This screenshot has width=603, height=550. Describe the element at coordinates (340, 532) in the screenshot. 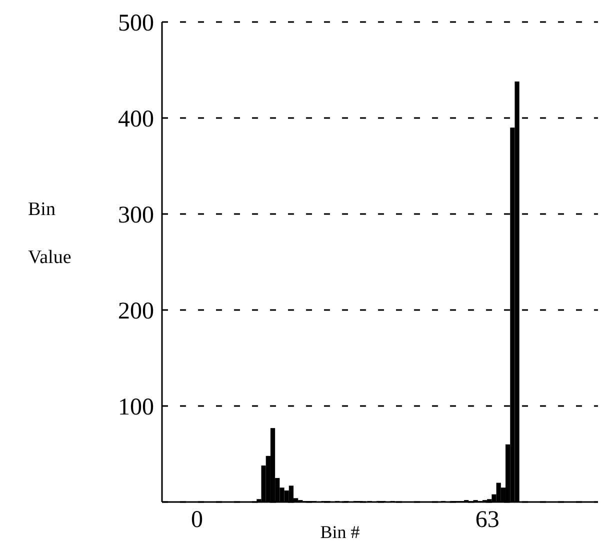

I see `x-axis-title: Bin #` at that location.